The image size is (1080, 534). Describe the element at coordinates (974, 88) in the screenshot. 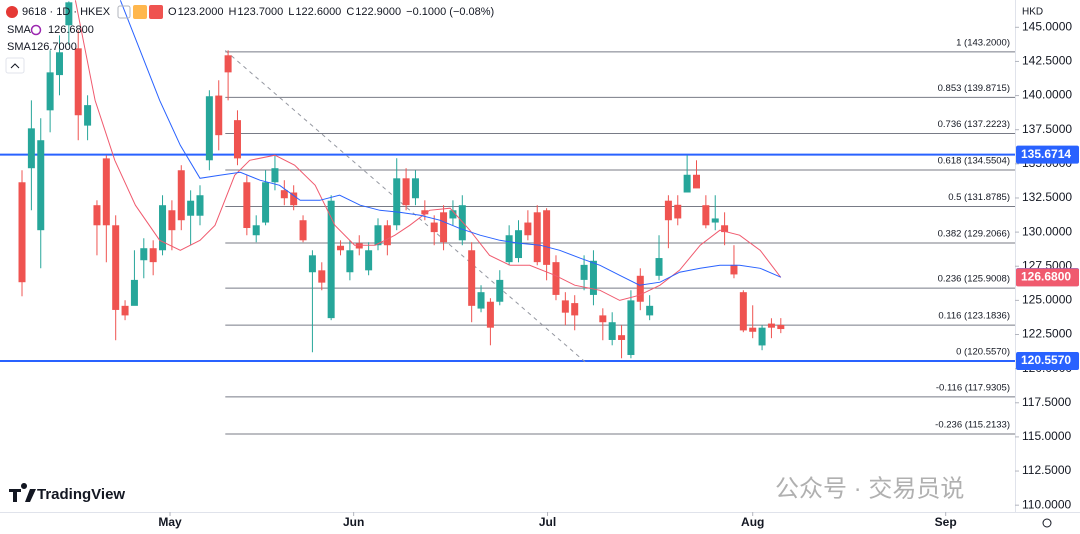

I see `fib-label: 0.853 (139.8715)` at that location.